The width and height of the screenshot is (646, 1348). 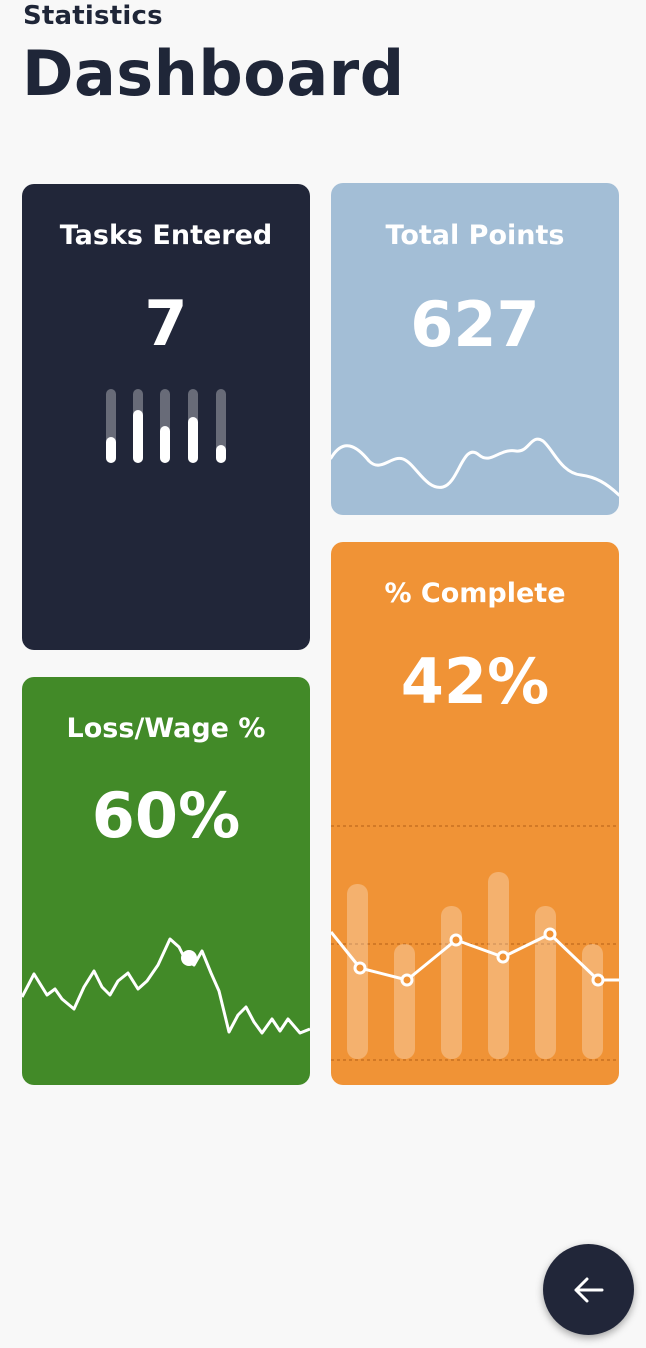 I want to click on percent-complete-label: % Complete, so click(x=475, y=593).